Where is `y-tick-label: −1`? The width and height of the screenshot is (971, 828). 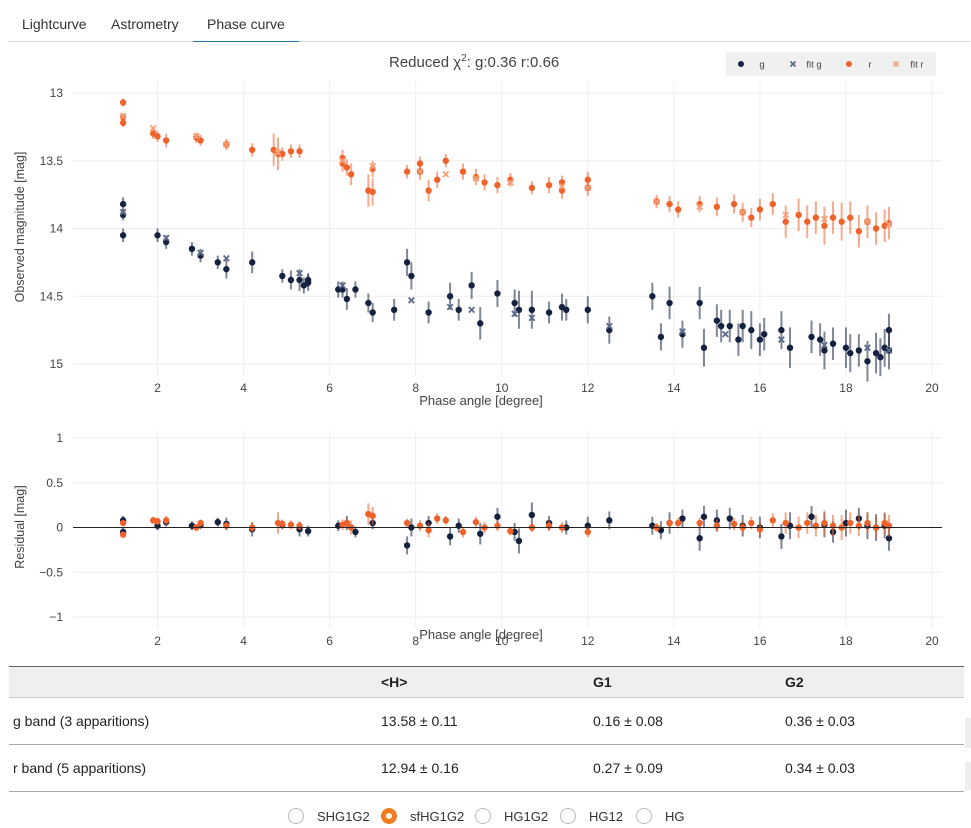 y-tick-label: −1 is located at coordinates (56, 617).